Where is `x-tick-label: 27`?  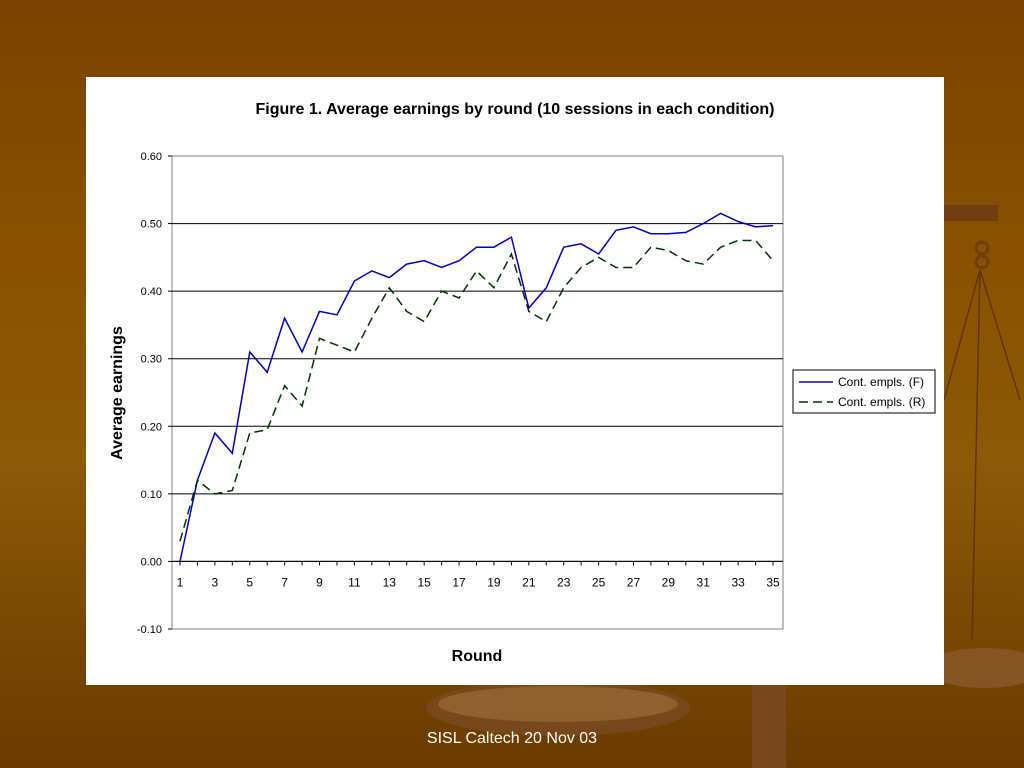
x-tick-label: 27 is located at coordinates (634, 582).